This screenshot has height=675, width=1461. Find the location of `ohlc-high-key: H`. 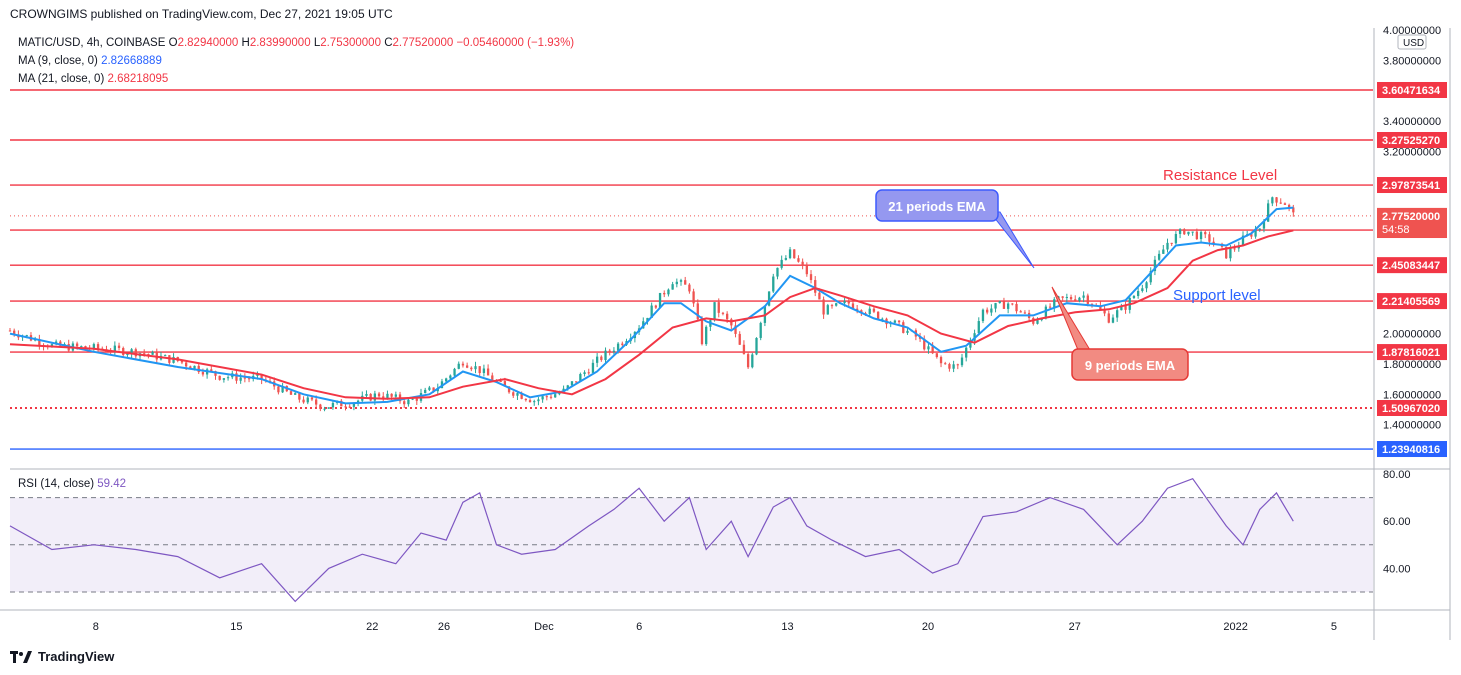

ohlc-high-key: H is located at coordinates (245, 43).